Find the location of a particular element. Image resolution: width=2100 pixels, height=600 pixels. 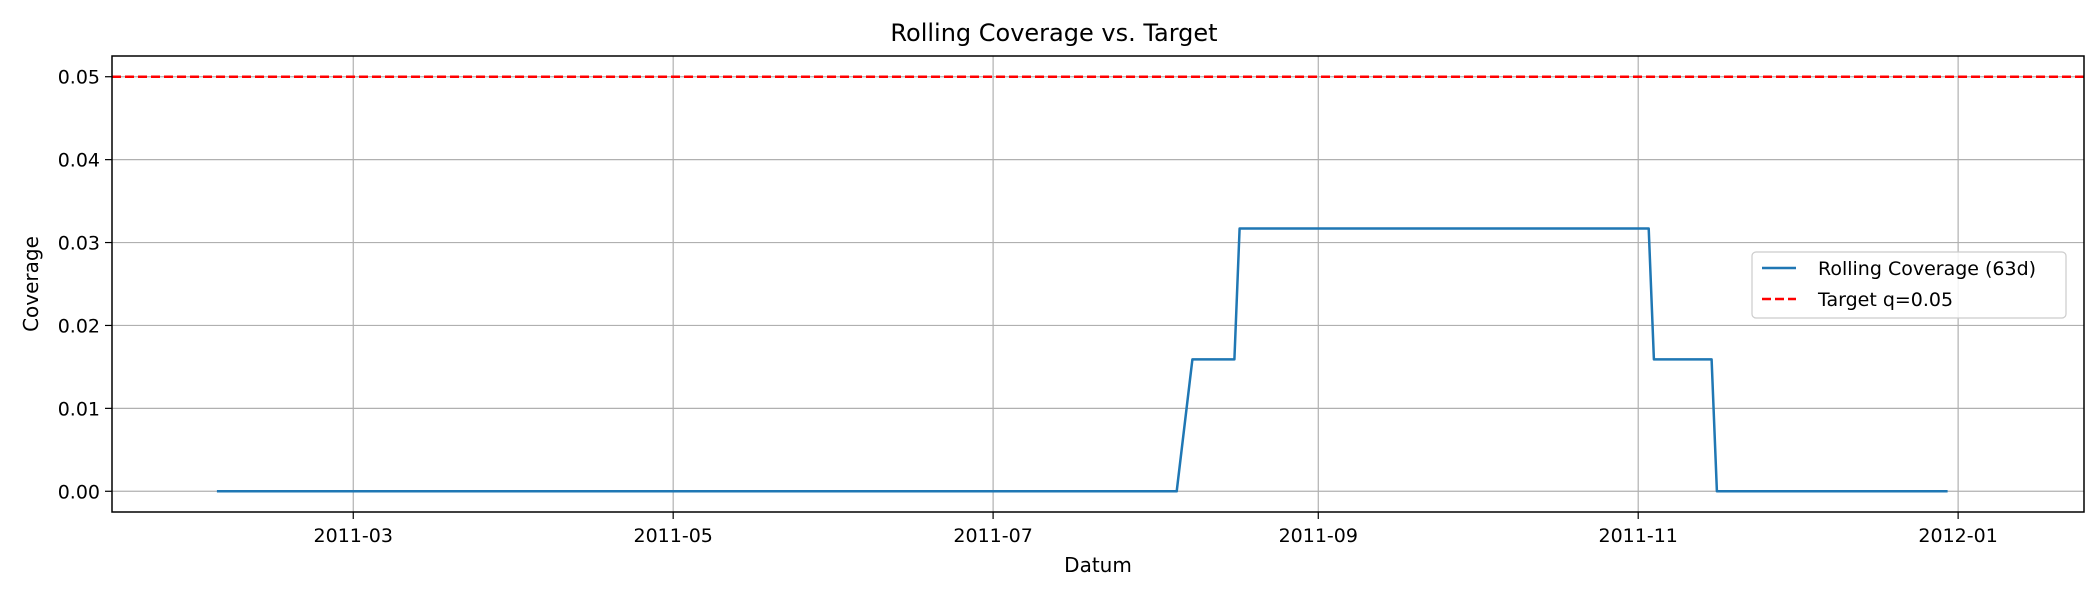

chart-title: Rolling Coverage vs. Target is located at coordinates (1053, 33).